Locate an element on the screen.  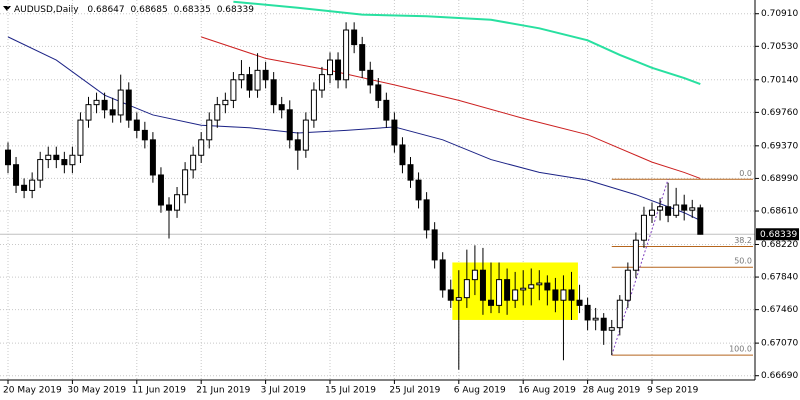
y-tick-label: 0.68990 is located at coordinates (779, 179).